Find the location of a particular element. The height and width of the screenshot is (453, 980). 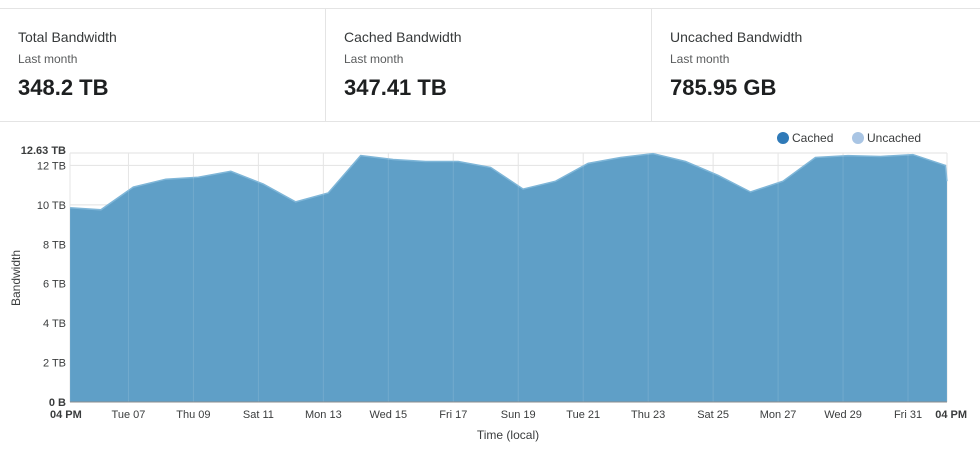

x-tick-label: Sat 25 is located at coordinates (713, 415).